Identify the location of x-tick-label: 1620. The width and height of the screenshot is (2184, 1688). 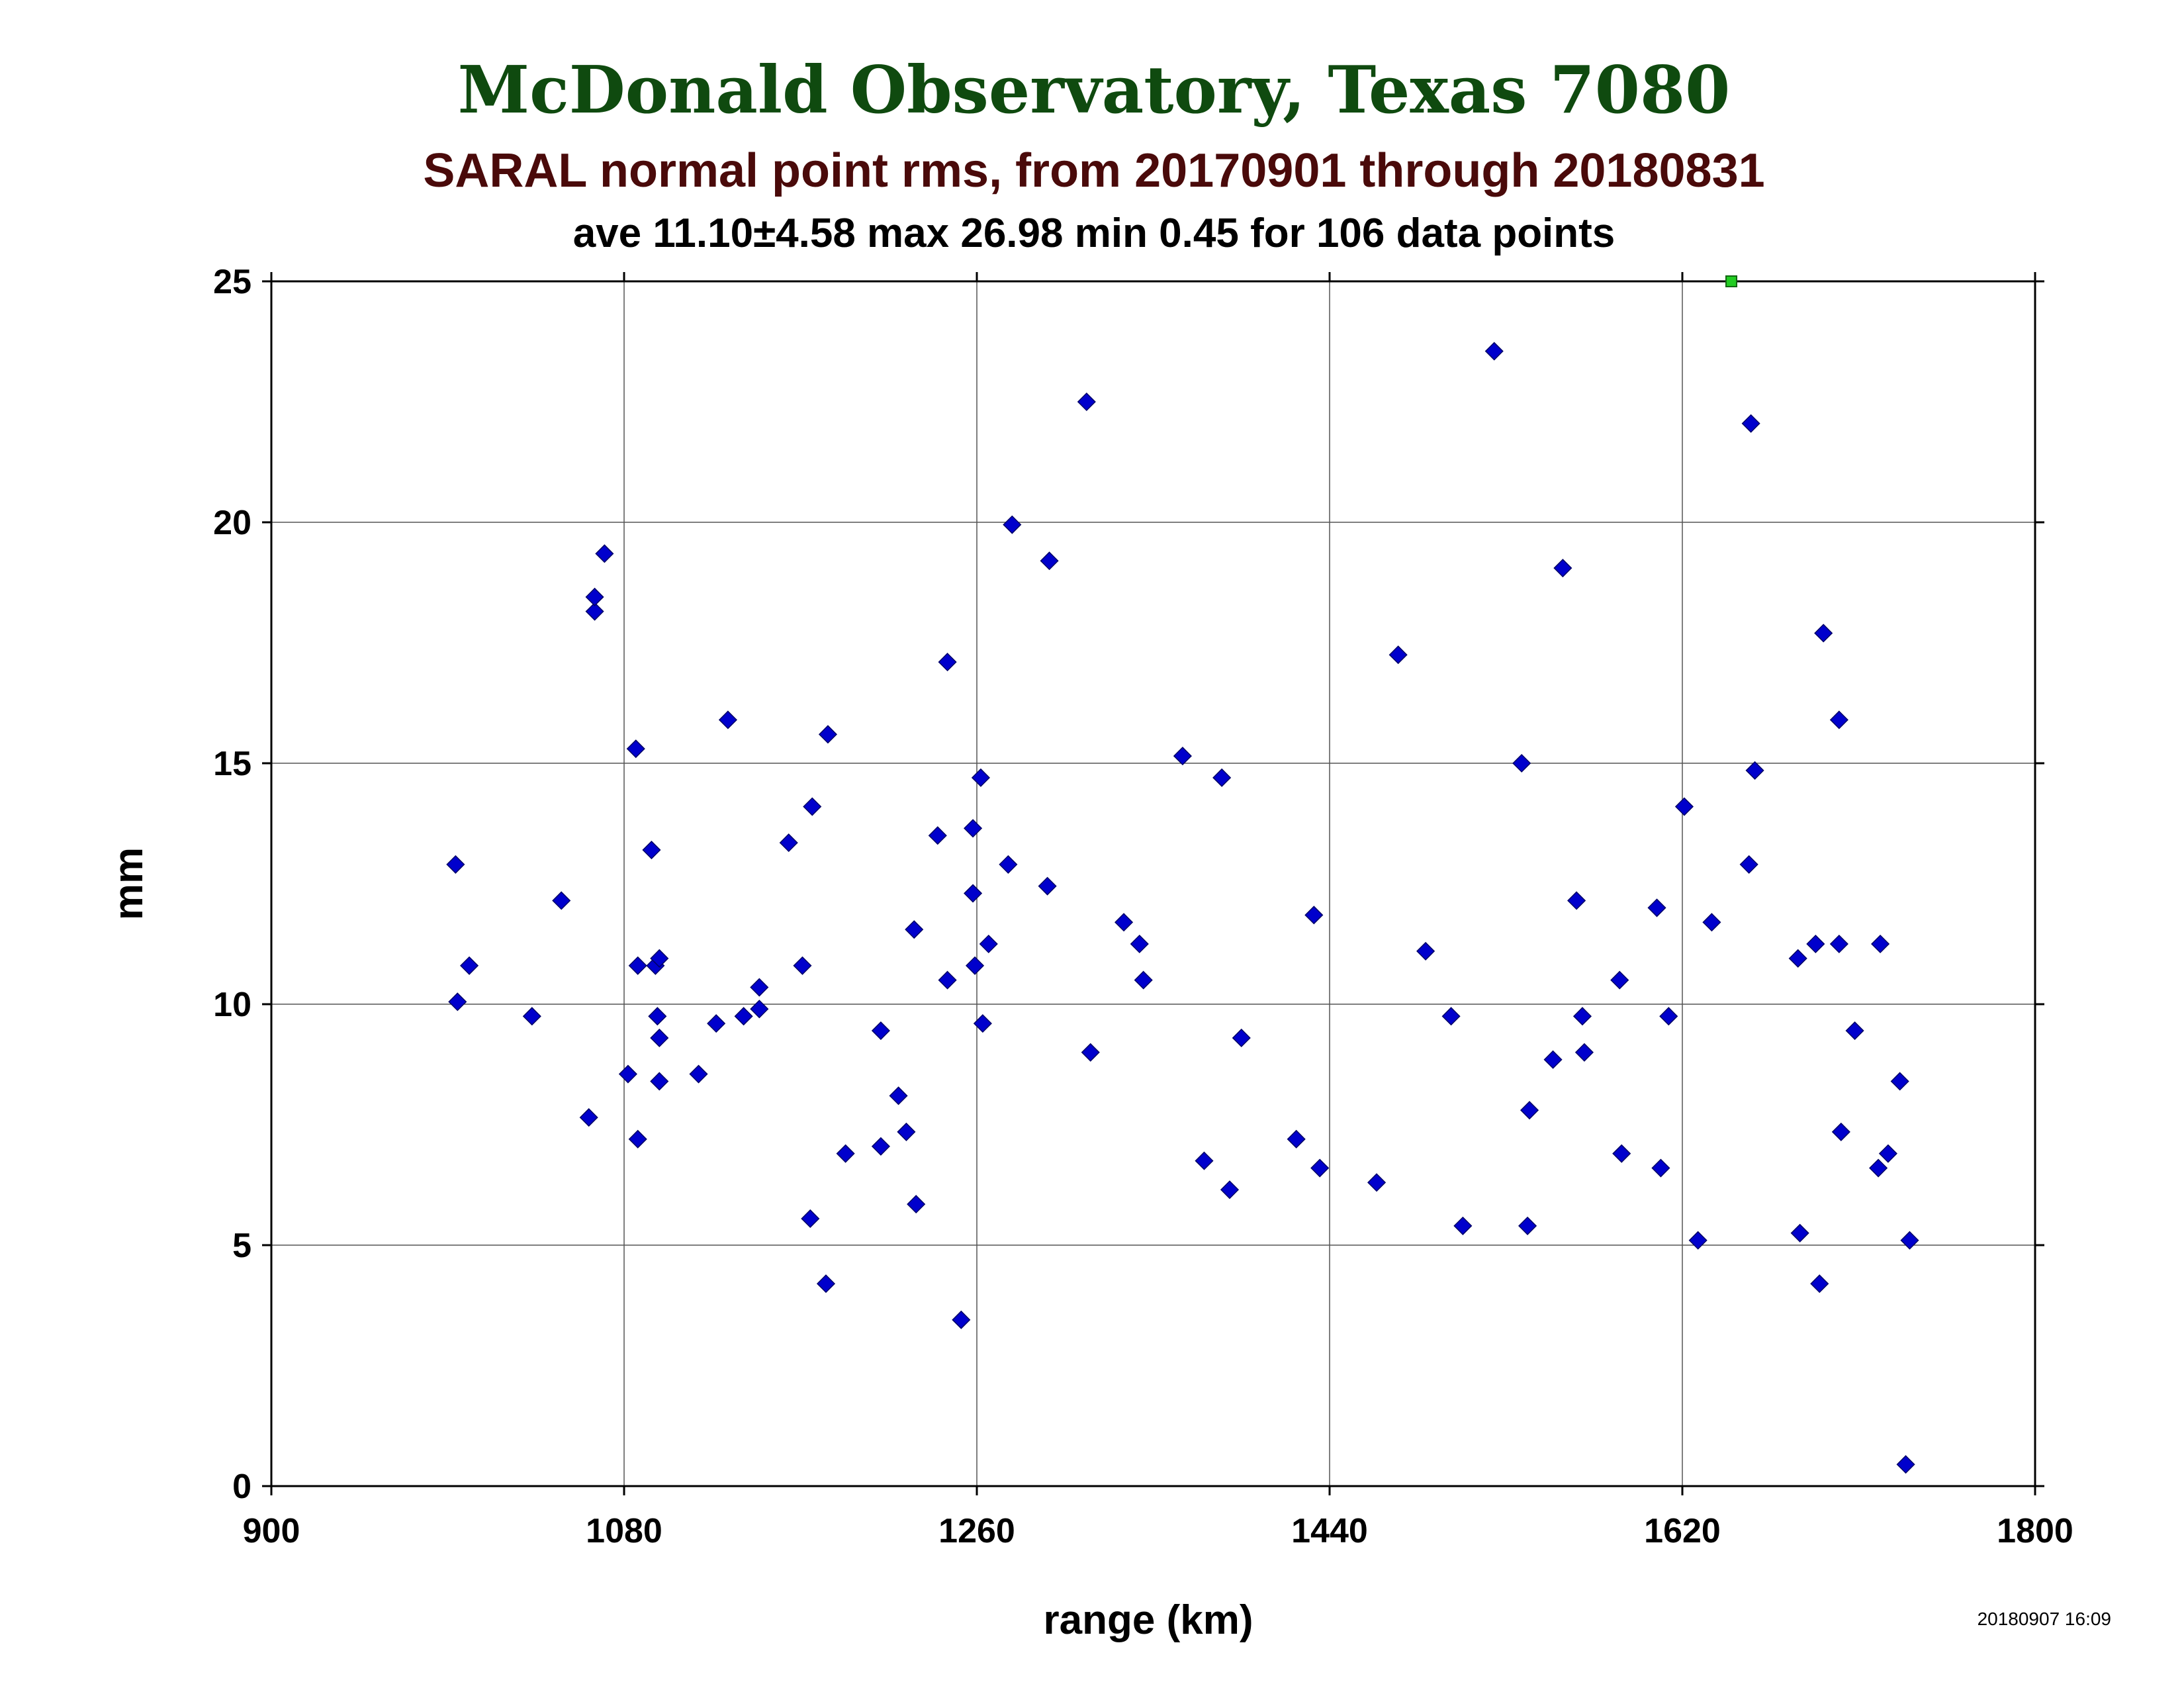
(1683, 1531).